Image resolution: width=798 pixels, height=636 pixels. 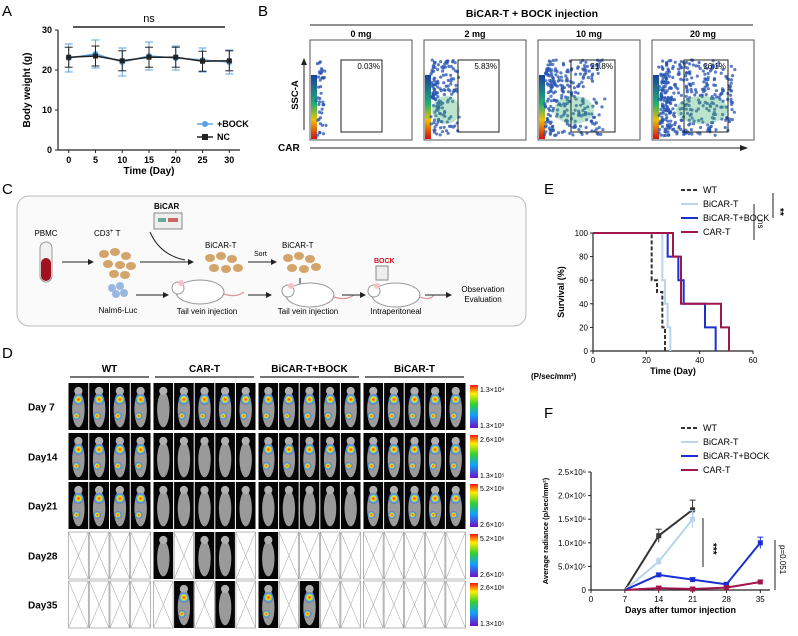 What do you see at coordinates (492, 426) in the screenshot?
I see `colorbar-min-label: 1.3×10³` at bounding box center [492, 426].